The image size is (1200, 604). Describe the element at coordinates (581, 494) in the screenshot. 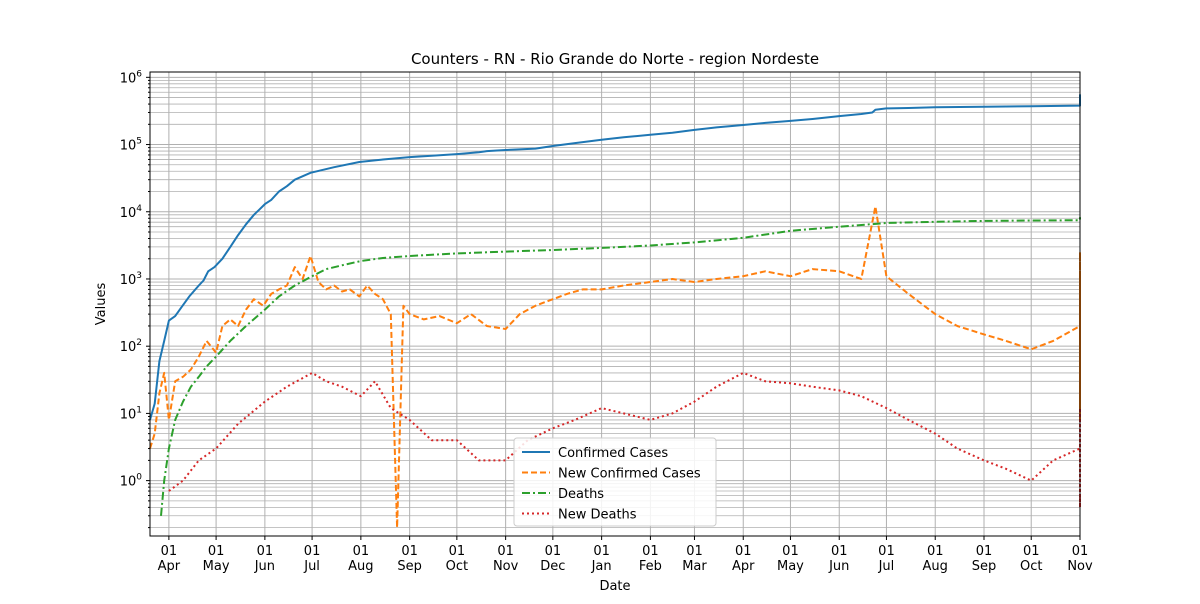

I see `legend-label: Deaths` at that location.